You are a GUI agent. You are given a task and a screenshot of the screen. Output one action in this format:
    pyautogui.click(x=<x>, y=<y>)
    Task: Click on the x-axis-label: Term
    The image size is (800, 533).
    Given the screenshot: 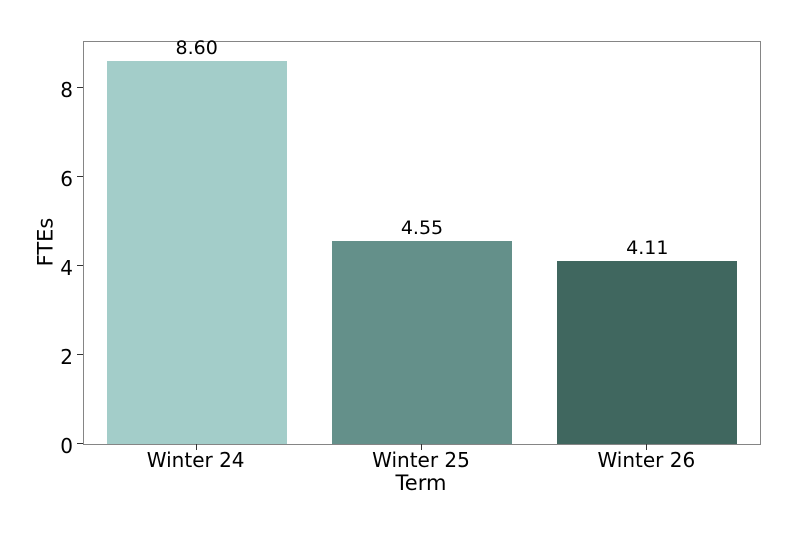 What is the action you would take?
    pyautogui.click(x=421, y=483)
    